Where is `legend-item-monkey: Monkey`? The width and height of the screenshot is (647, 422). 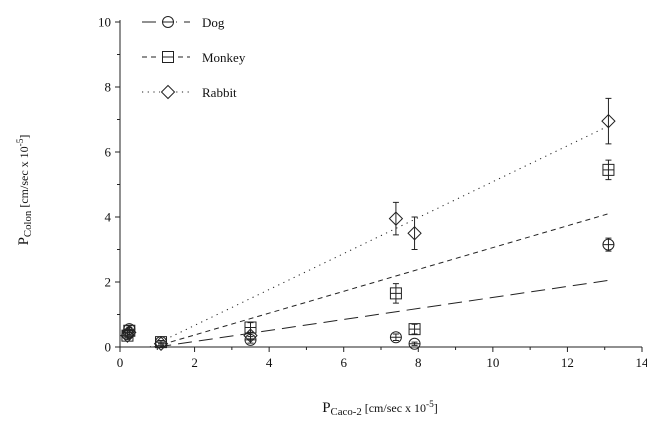
legend-item-monkey: Monkey is located at coordinates (194, 57).